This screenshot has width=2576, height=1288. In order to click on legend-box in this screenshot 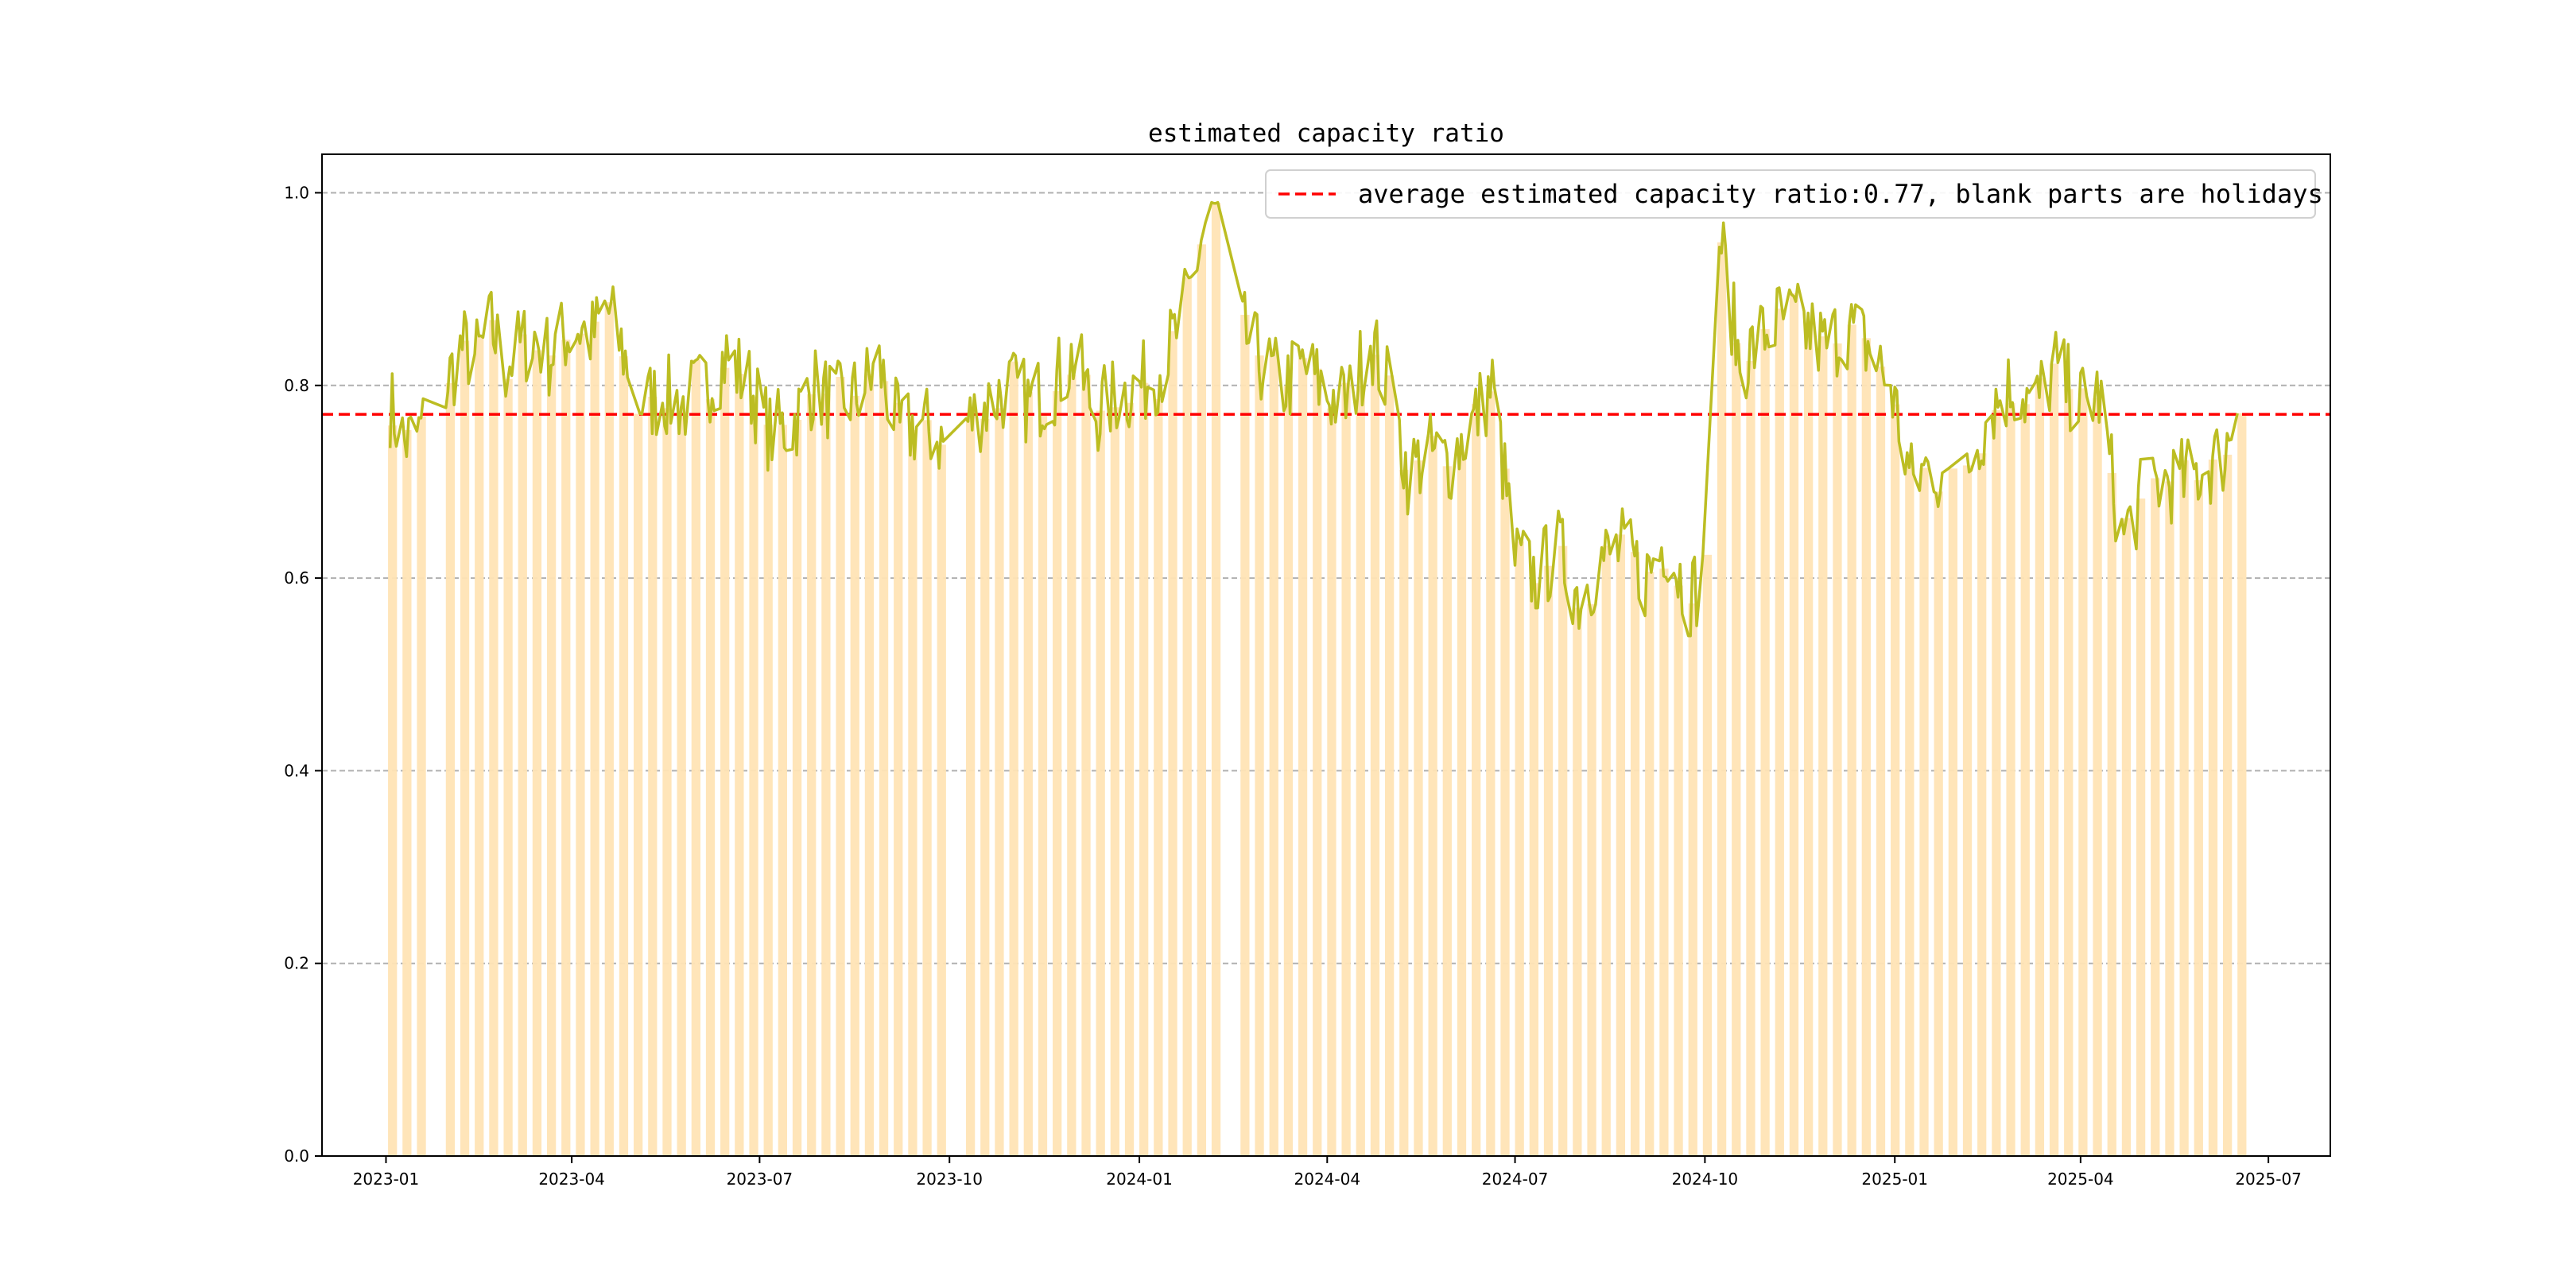, I will do `click(1790, 194)`.